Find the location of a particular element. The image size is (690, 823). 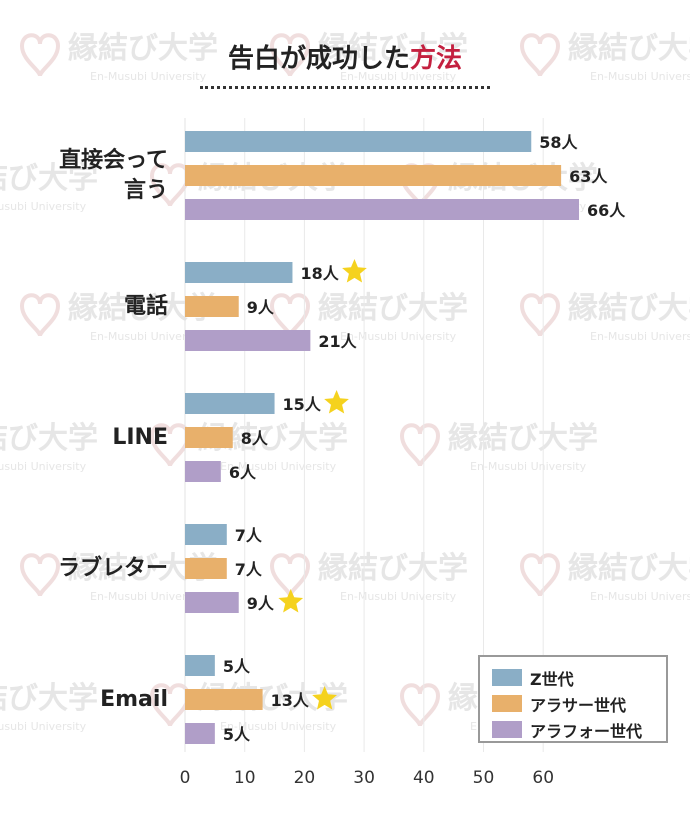

legend: Z世代 アラサー世代 アラフォー世代 is located at coordinates (573, 699).